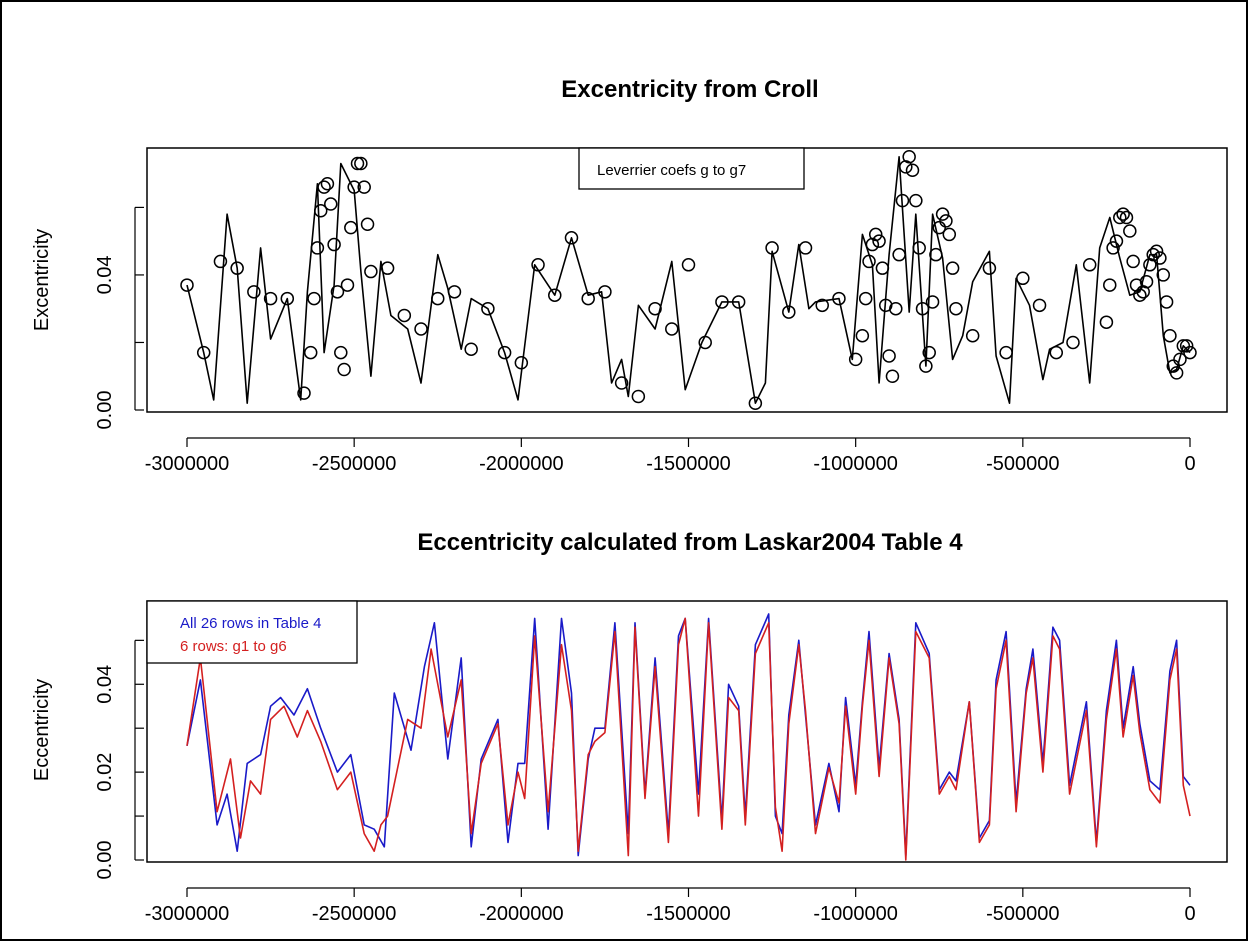 The image size is (1248, 941). Describe the element at coordinates (105, 684) in the screenshot. I see `y-tick-label: 0.04` at that location.